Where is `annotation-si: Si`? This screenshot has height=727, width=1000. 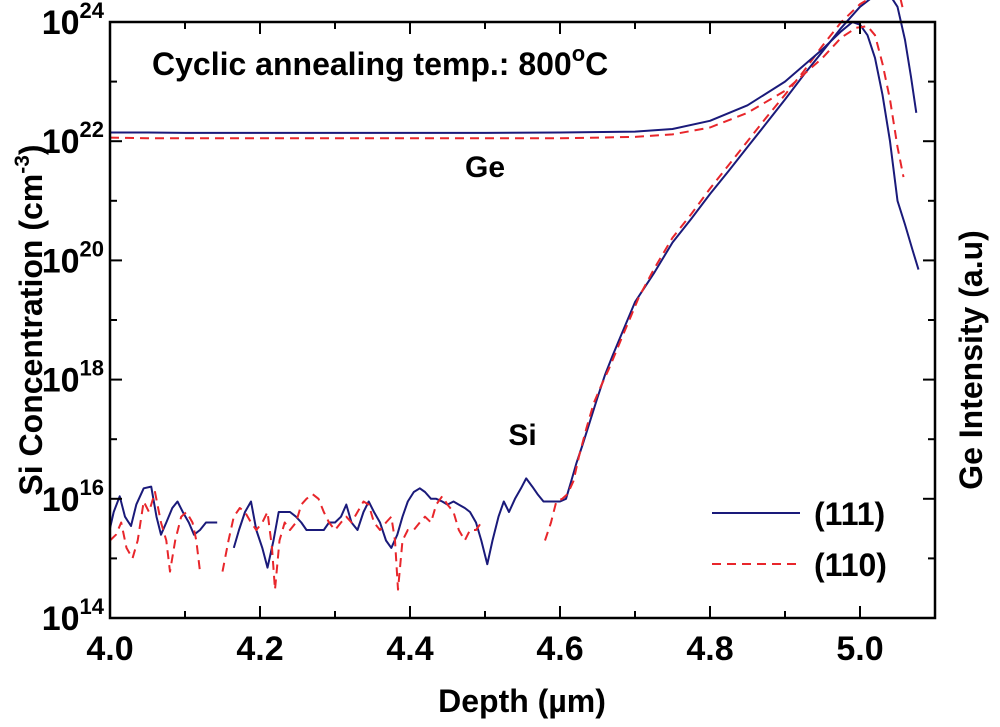
annotation-si: Si is located at coordinates (522, 435).